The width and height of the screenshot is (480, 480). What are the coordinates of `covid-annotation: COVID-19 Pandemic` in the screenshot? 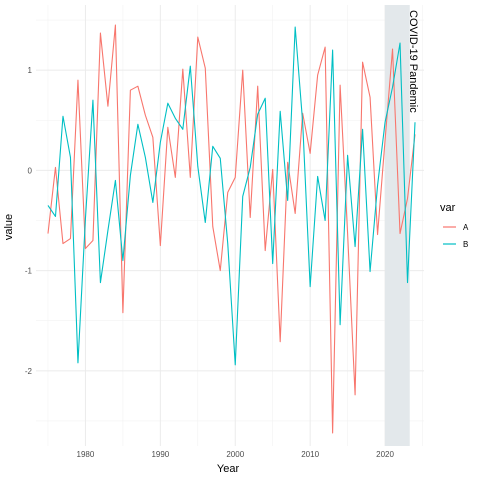 It's located at (413, 61).